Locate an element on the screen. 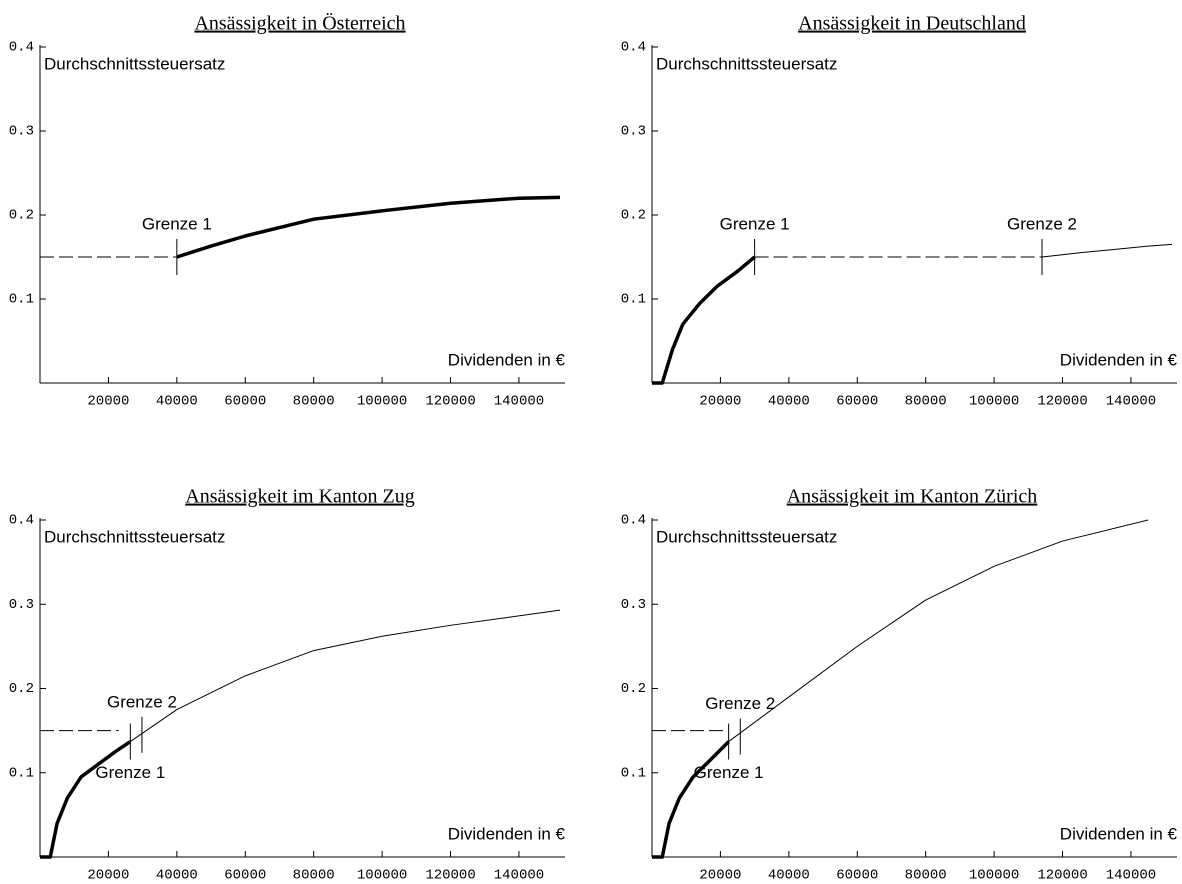 This screenshot has width=1182, height=884. chart-title: Ansässigkeit im Kanton Zug is located at coordinates (299, 497).